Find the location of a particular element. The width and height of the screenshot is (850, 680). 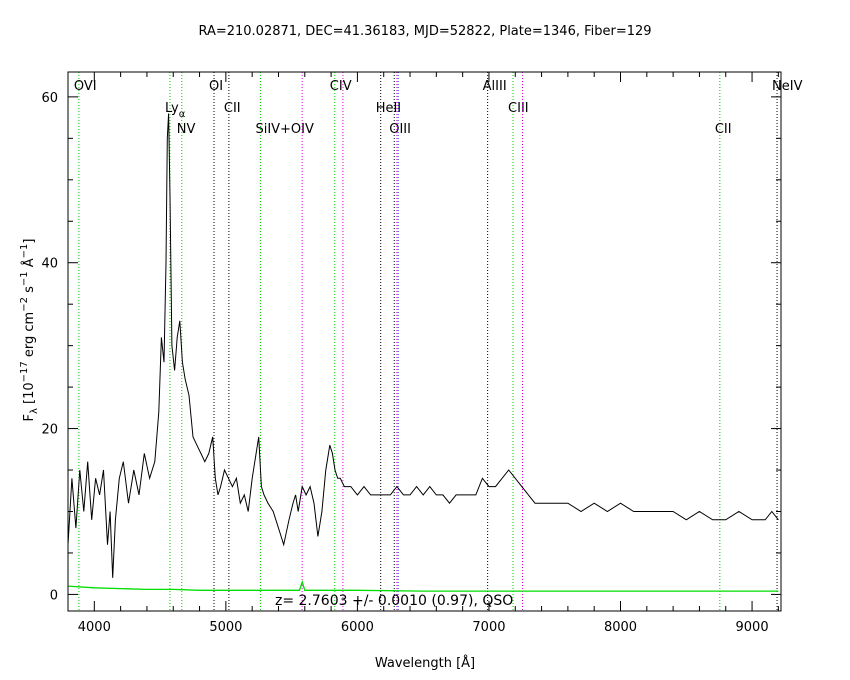

y-label-exp1: −17 is located at coordinates (24, 371).